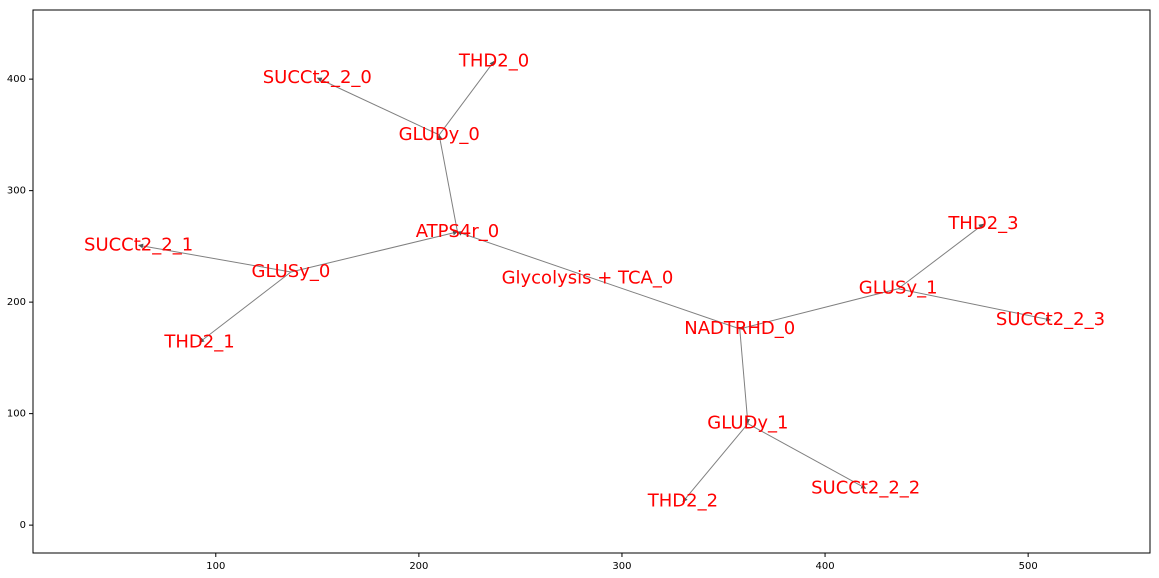 The width and height of the screenshot is (1159, 578). What do you see at coordinates (1050, 319) in the screenshot?
I see `node-label: SUCCt2_2_3` at bounding box center [1050, 319].